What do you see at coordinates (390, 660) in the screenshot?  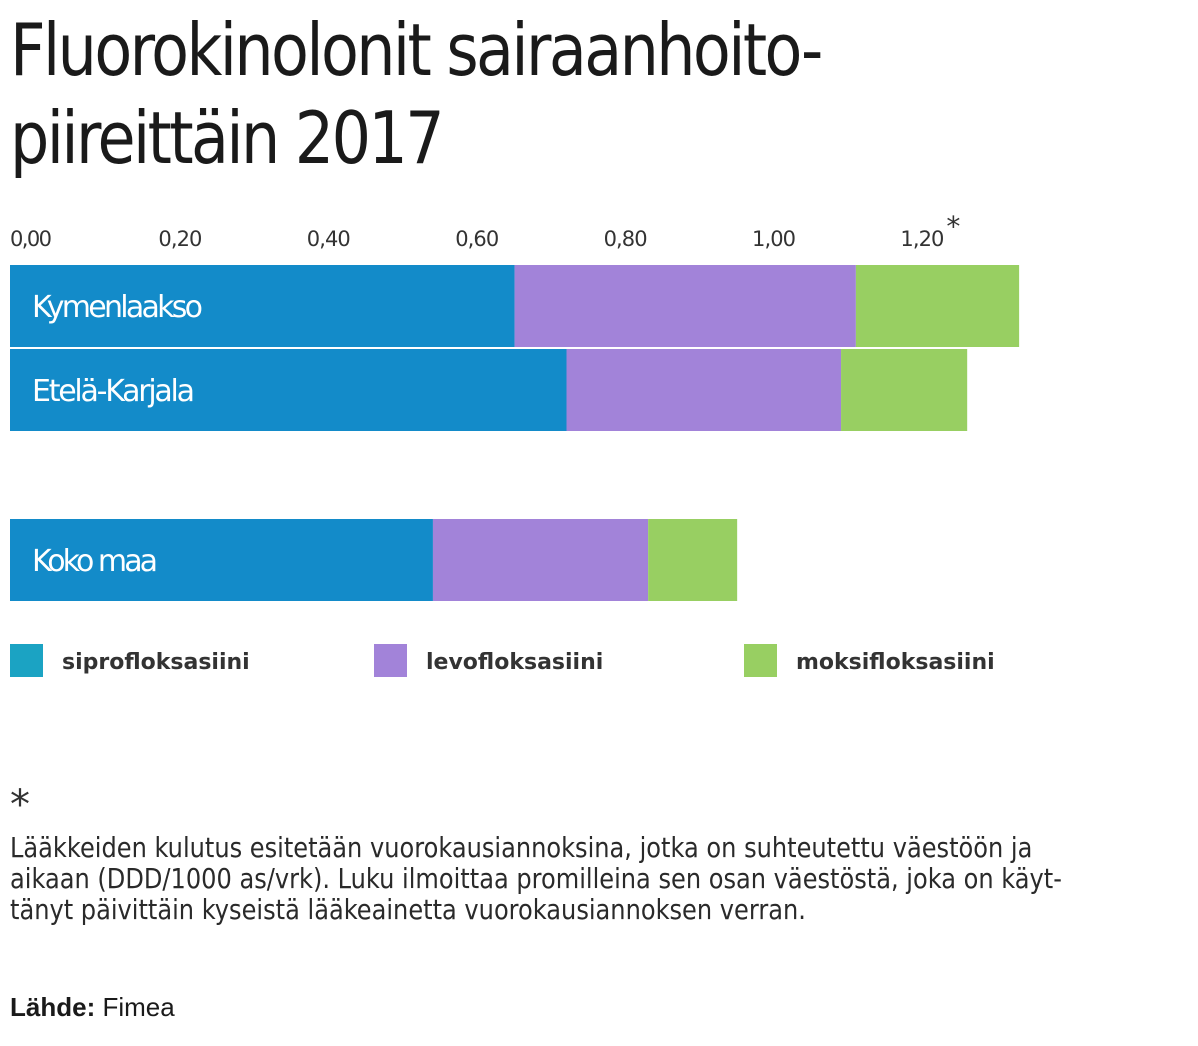 I see `legend-swatch-levofloksasiini` at bounding box center [390, 660].